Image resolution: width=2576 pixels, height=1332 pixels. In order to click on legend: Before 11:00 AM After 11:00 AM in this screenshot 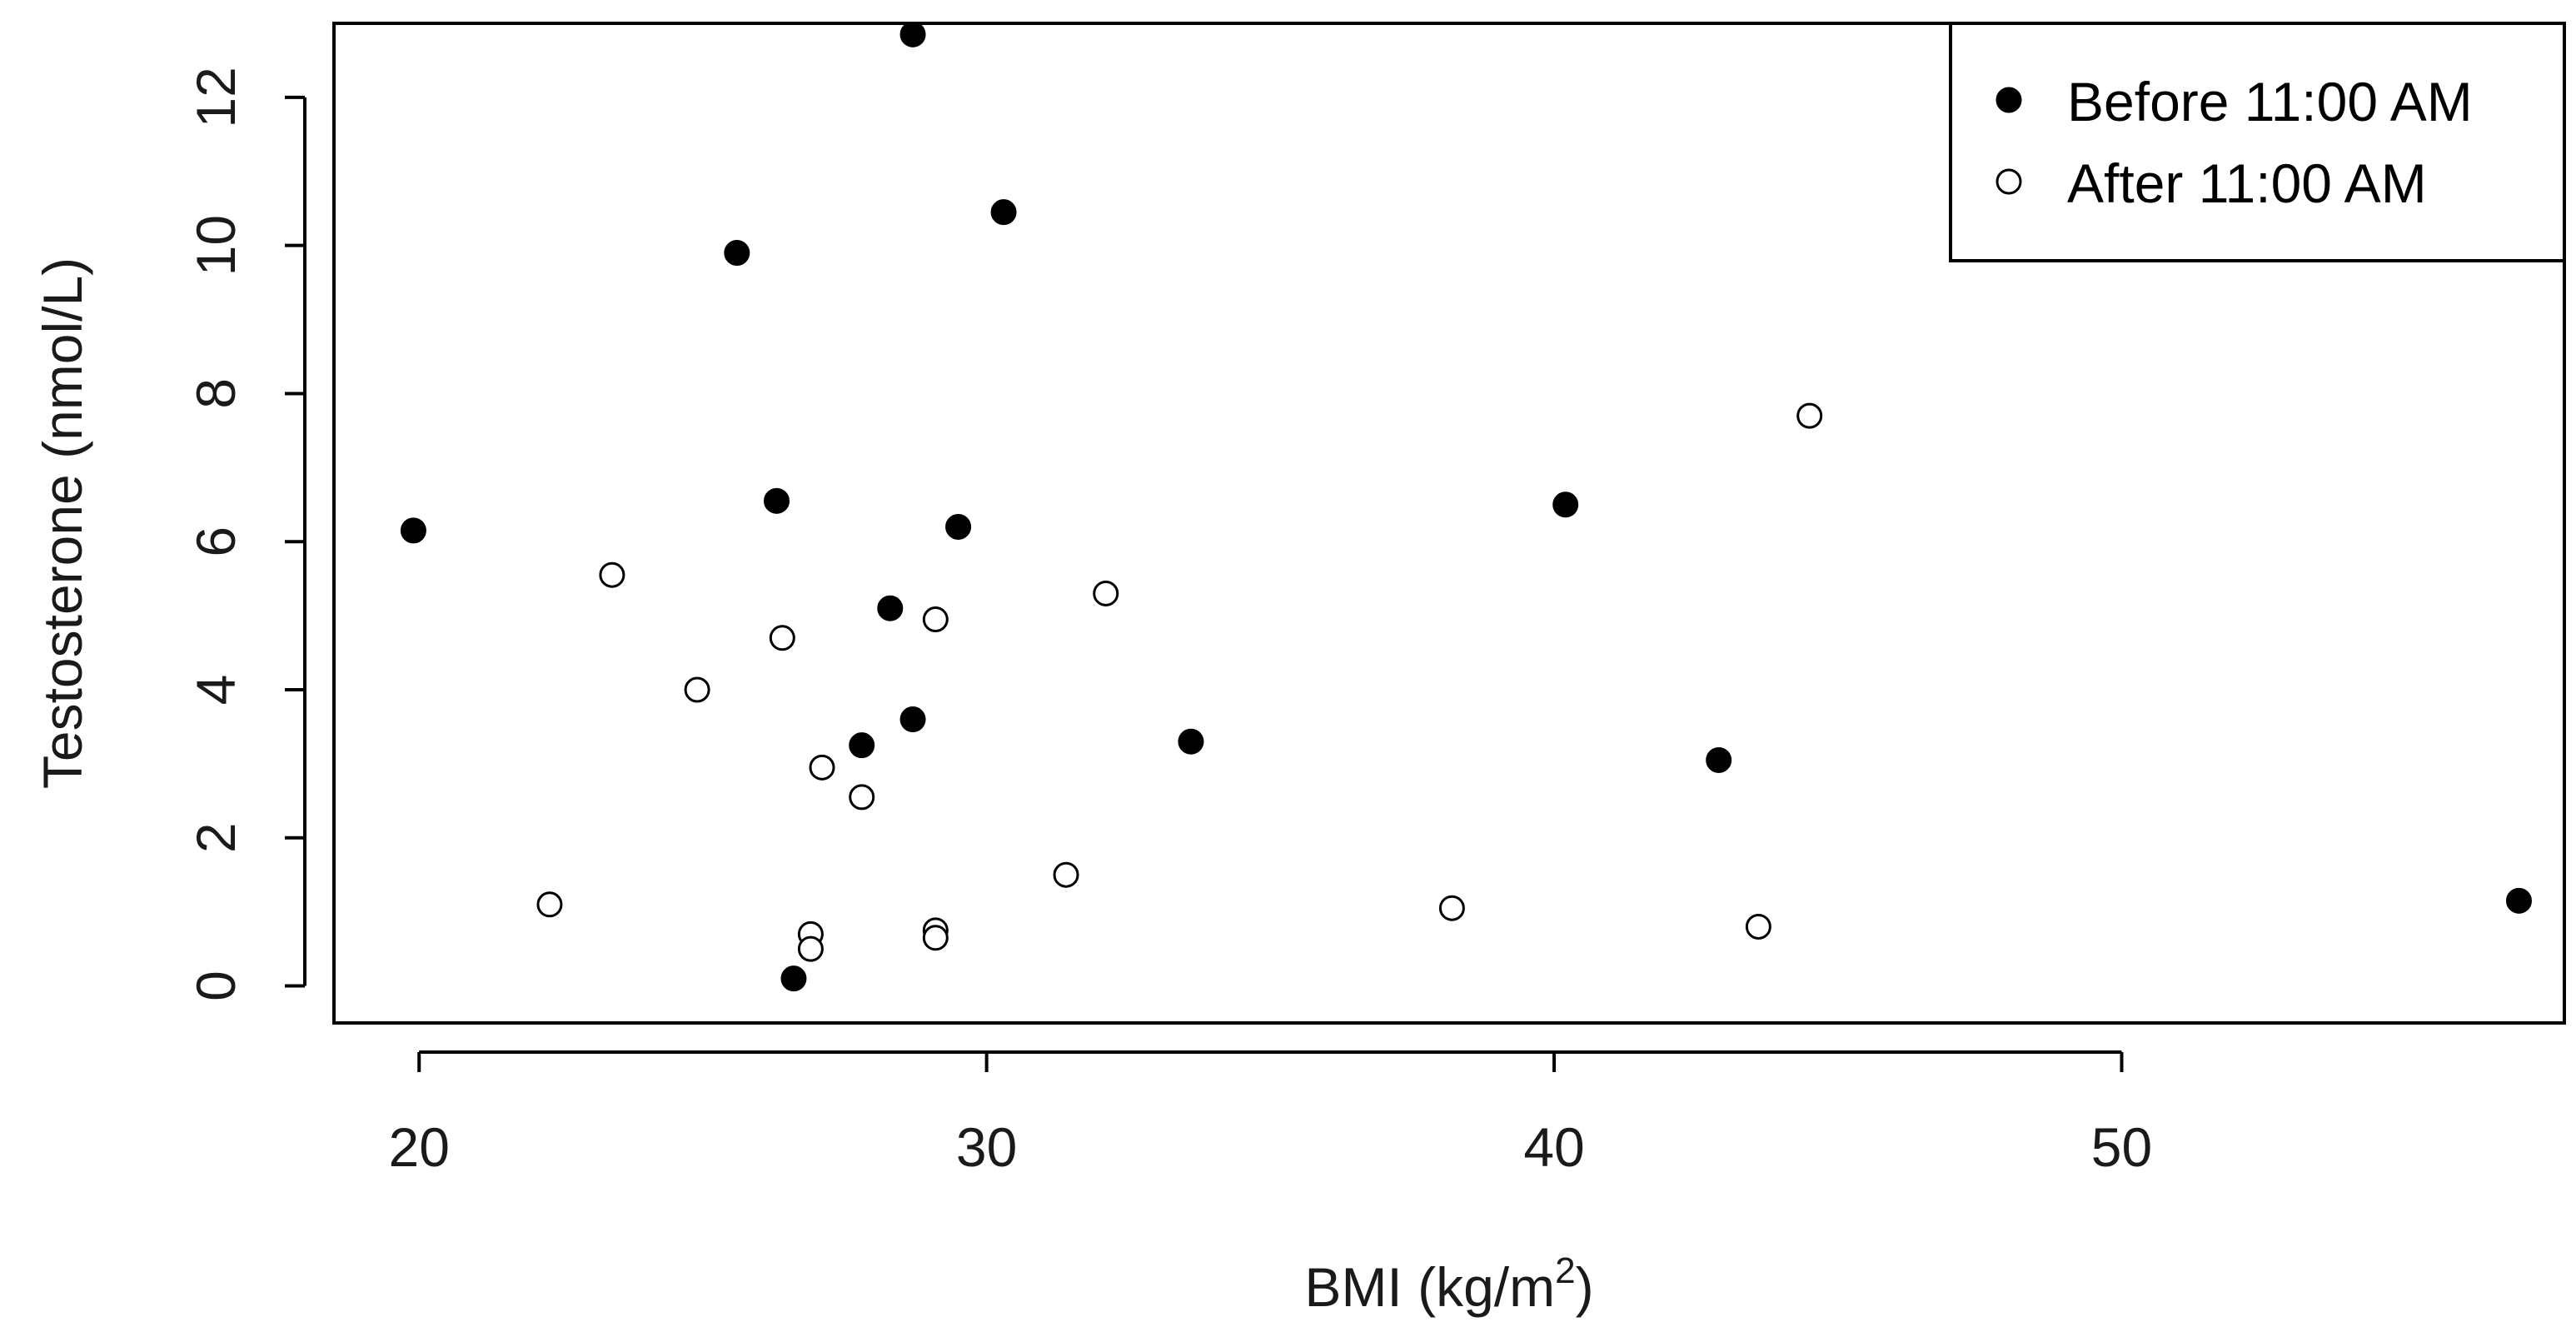, I will do `click(2257, 142)`.